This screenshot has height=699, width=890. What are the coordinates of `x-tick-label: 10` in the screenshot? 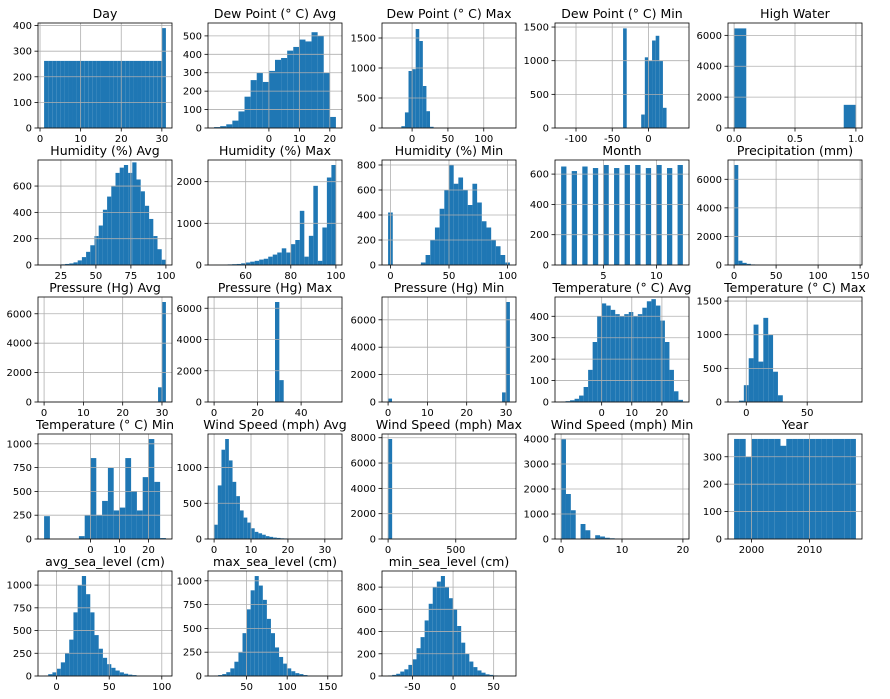 It's located at (251, 550).